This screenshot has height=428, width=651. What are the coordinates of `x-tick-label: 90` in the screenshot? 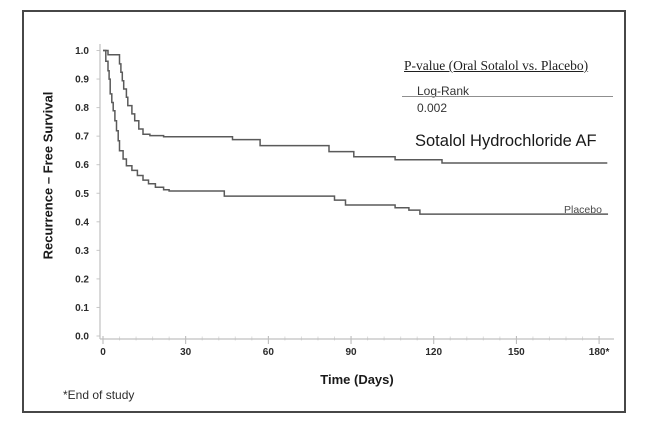 It's located at (351, 352).